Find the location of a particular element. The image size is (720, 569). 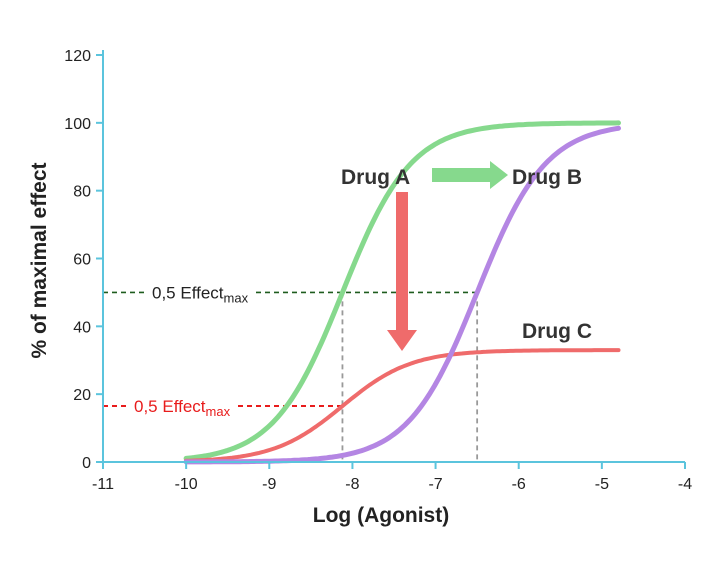

x-tick-label: -11 is located at coordinates (103, 484).